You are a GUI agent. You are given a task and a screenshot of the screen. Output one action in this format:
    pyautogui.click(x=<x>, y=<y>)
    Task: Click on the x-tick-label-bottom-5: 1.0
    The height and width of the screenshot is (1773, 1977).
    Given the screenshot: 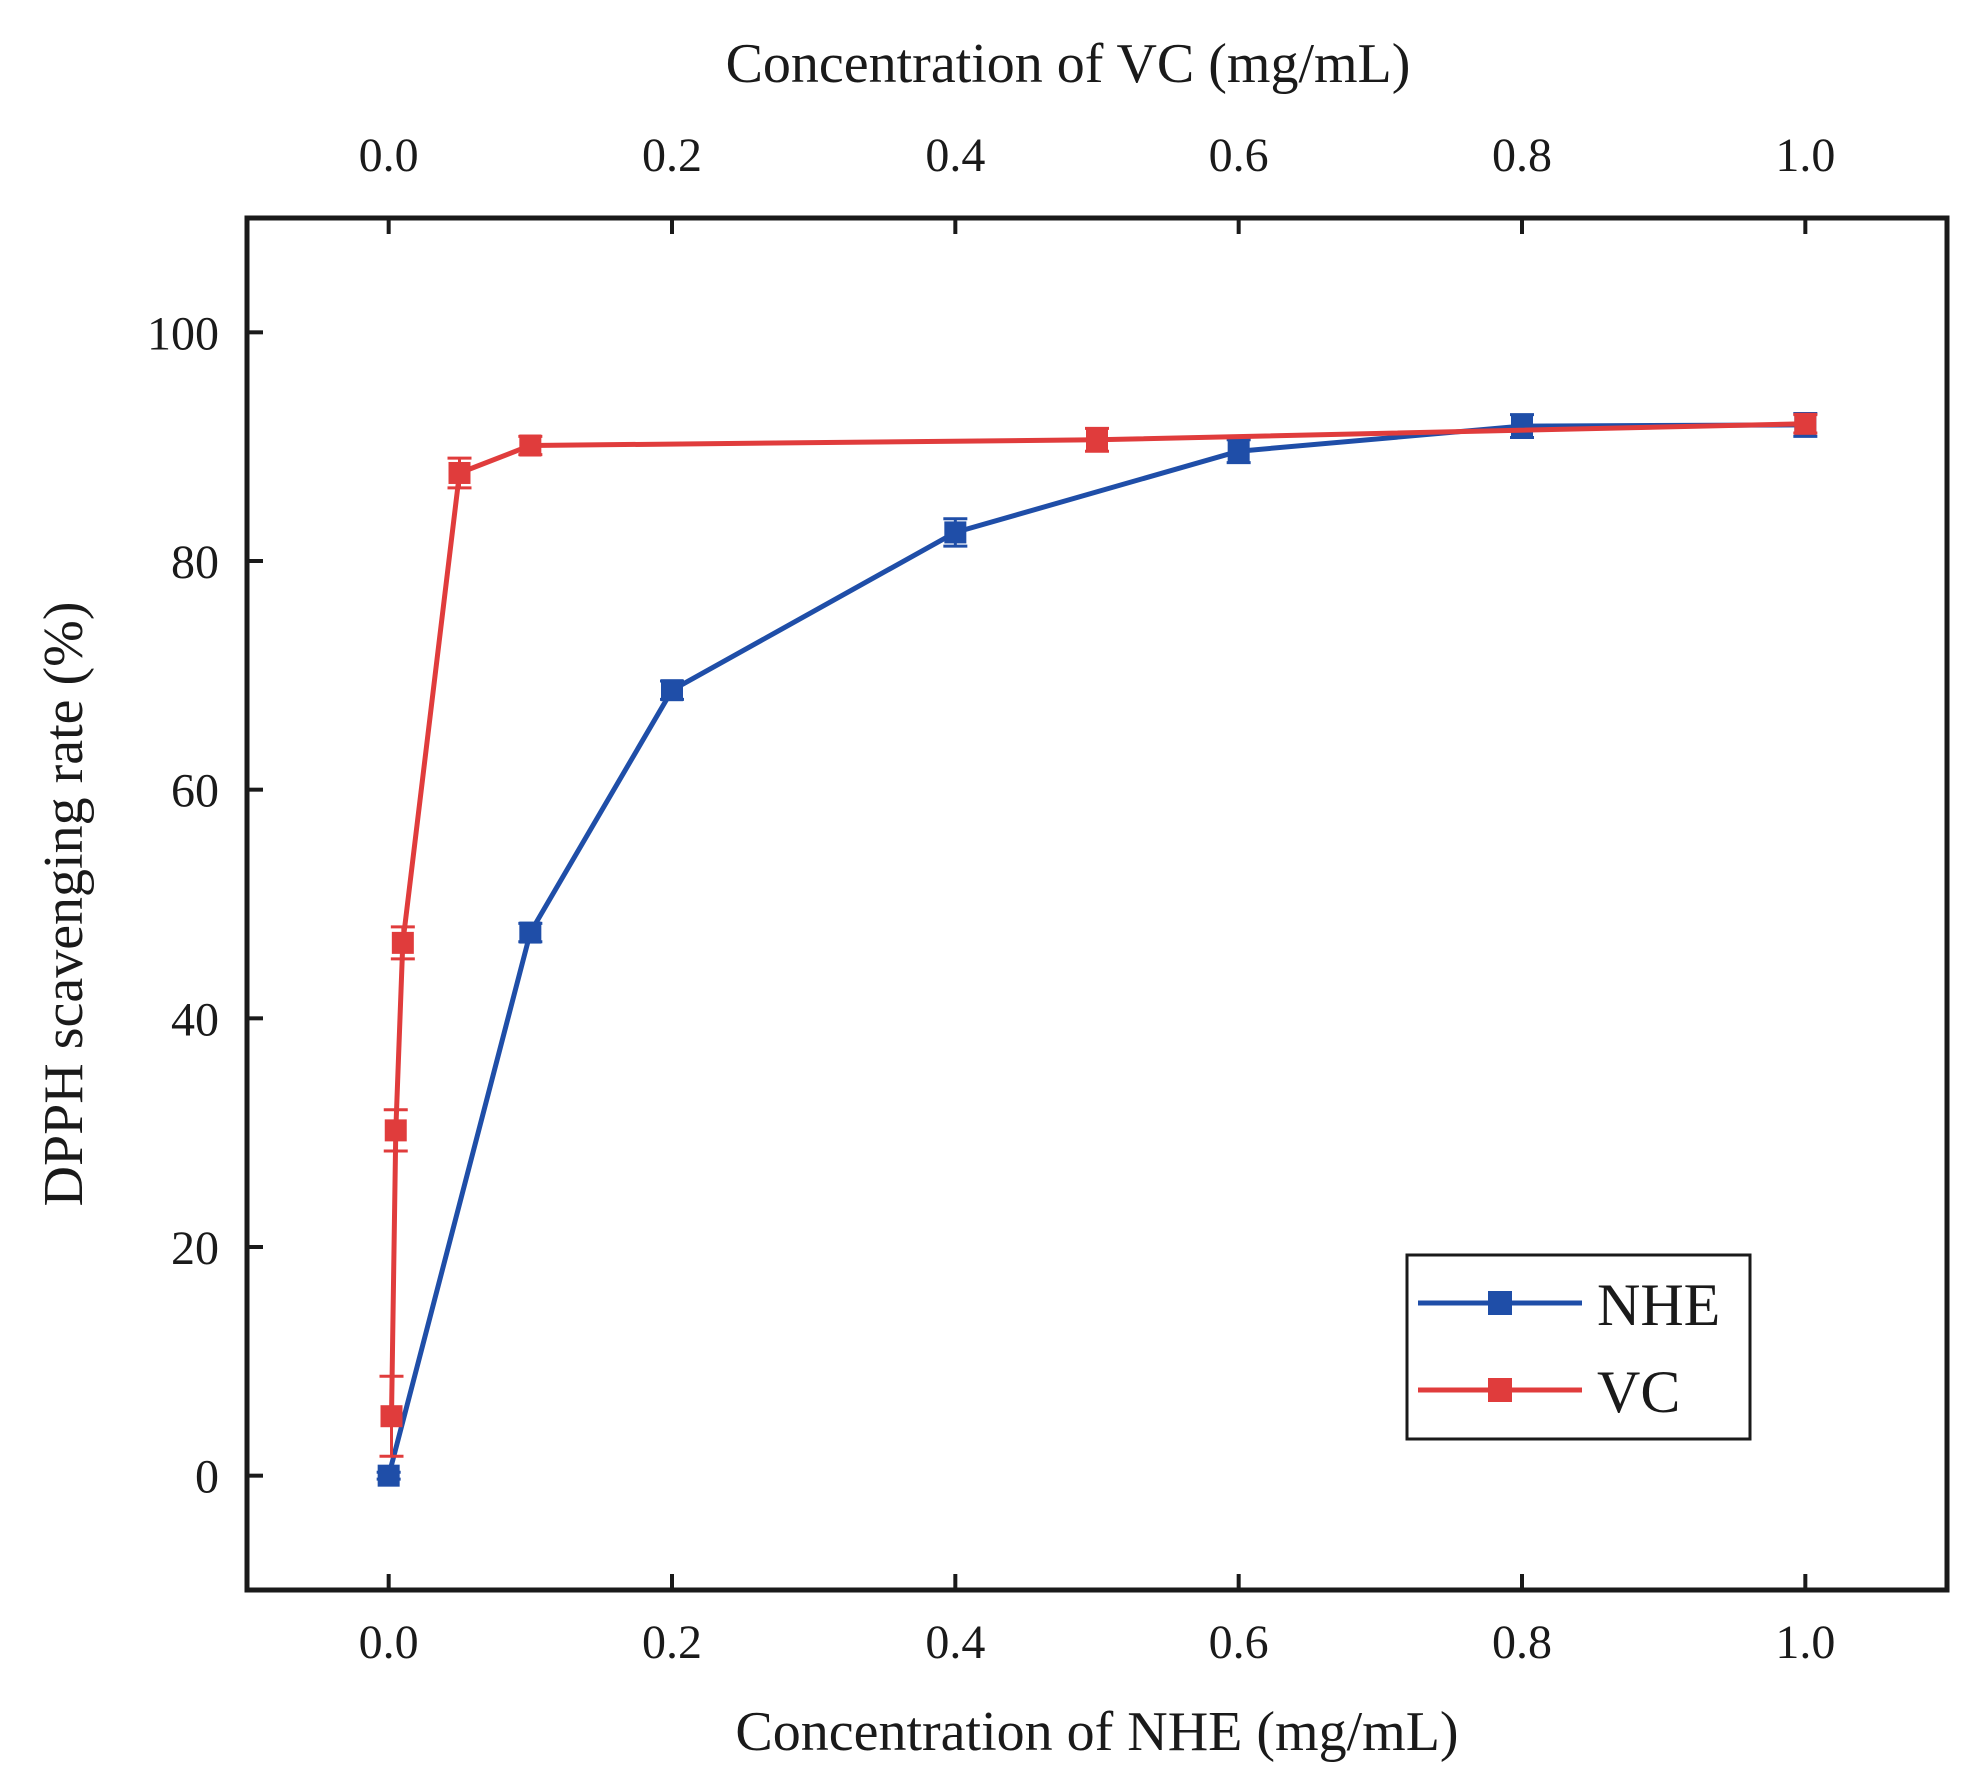 What is the action you would take?
    pyautogui.click(x=1805, y=1642)
    